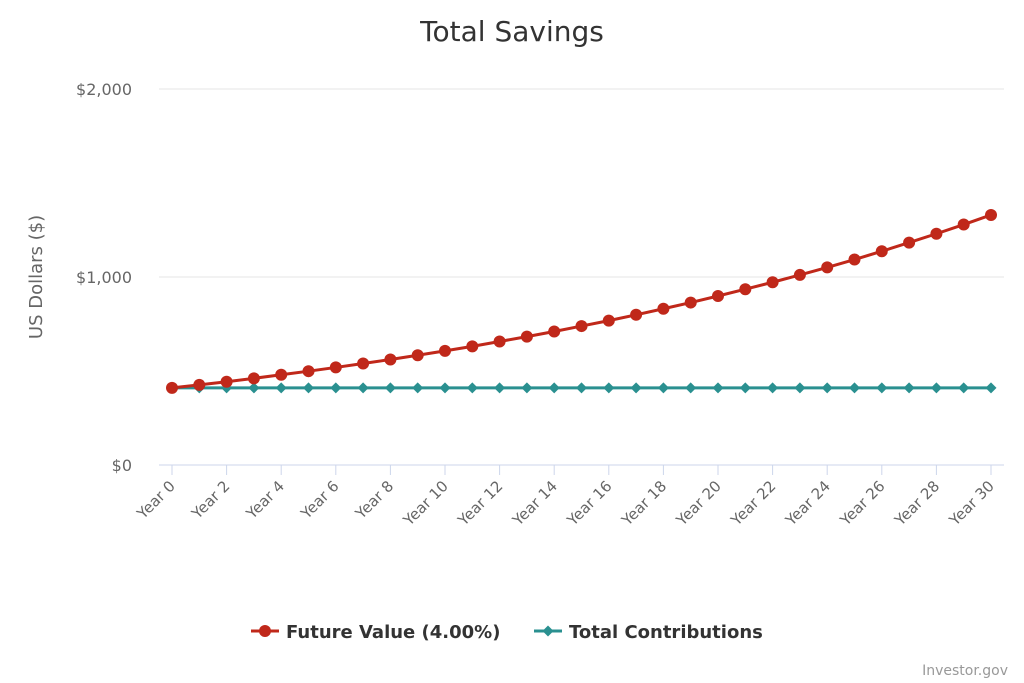 This screenshot has height=683, width=1024. I want to click on x-tick-label: Year 18, so click(643, 503).